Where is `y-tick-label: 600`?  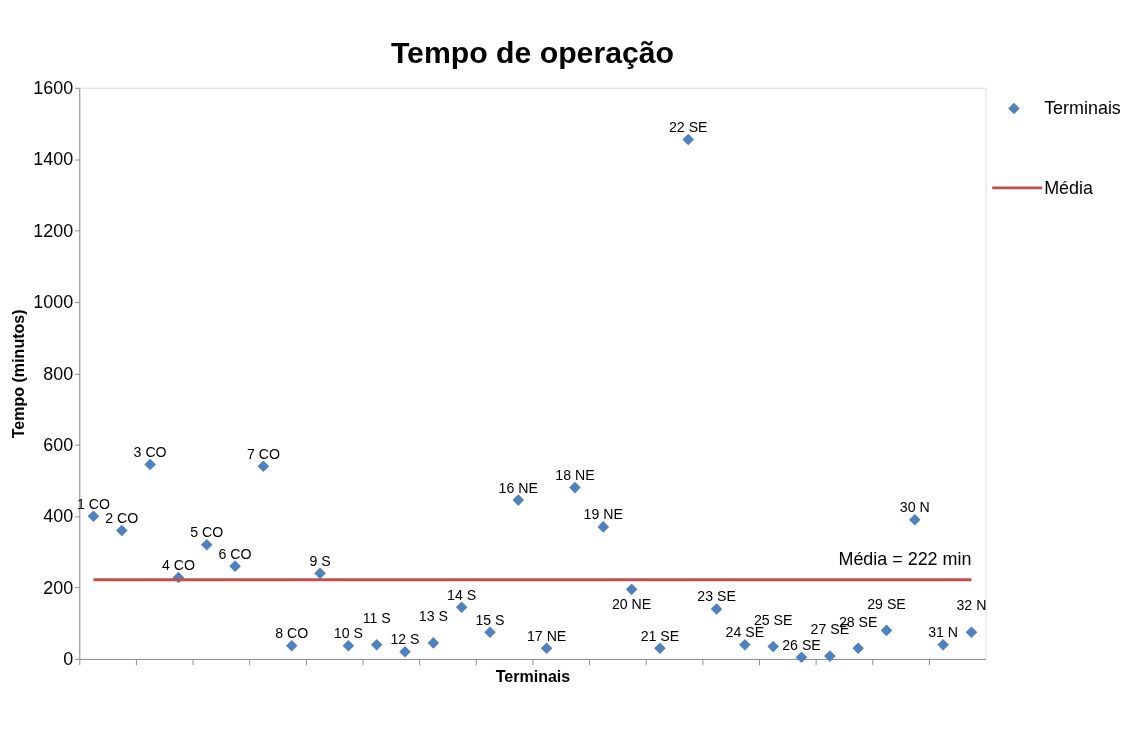
y-tick-label: 600 is located at coordinates (58, 444).